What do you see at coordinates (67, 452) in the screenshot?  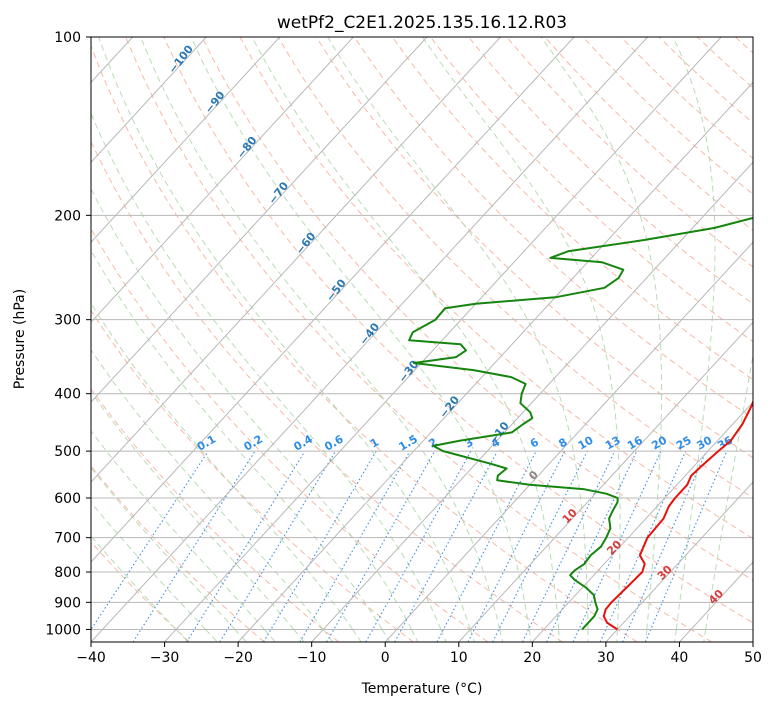 I see `y-tick-label: 500` at bounding box center [67, 452].